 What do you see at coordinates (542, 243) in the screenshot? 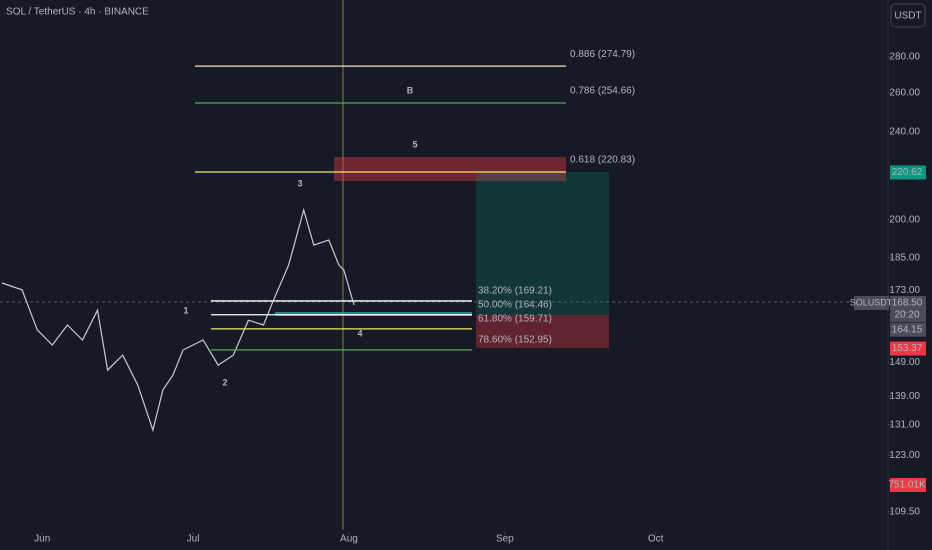
I see `long-target-zone` at bounding box center [542, 243].